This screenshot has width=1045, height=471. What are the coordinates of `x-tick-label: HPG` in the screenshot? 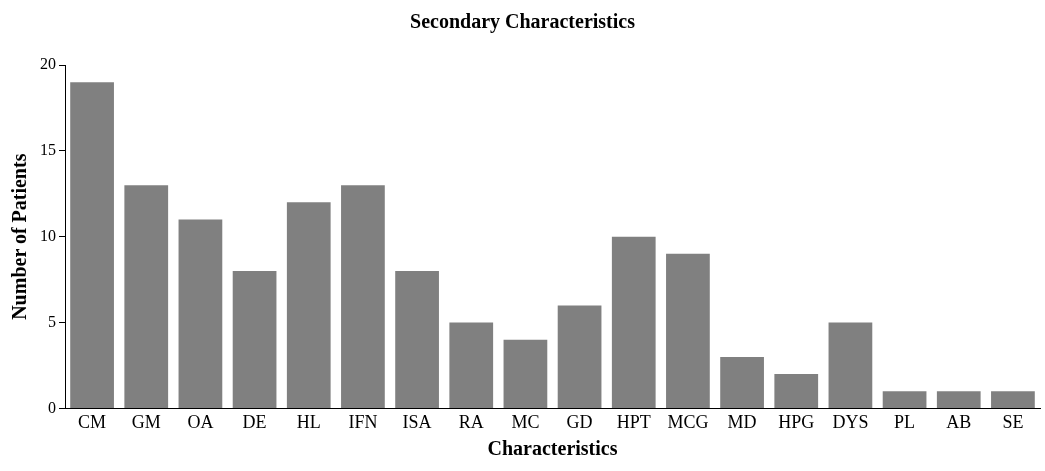 It's located at (796, 421).